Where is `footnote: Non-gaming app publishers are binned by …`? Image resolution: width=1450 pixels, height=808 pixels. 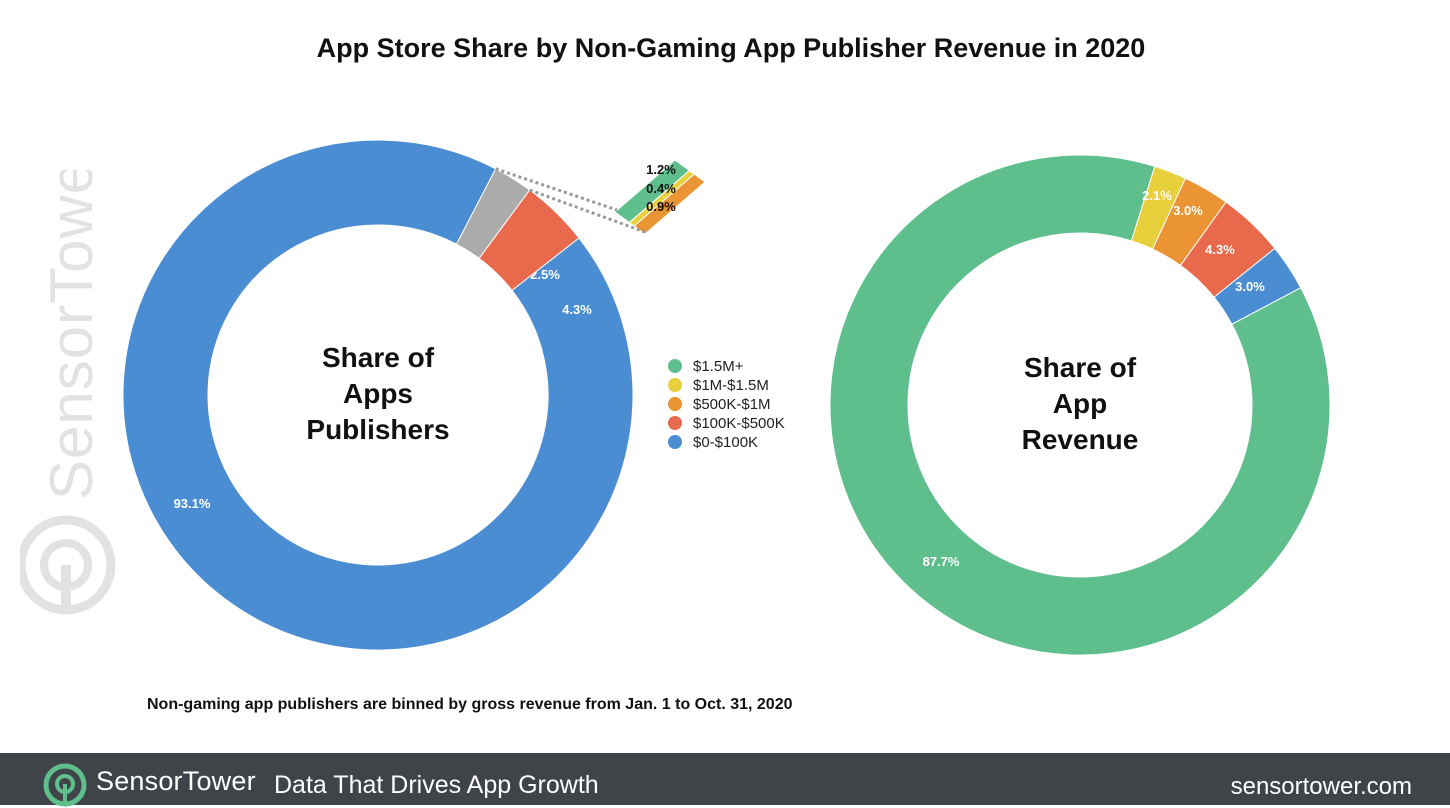
footnote: Non-gaming app publishers are binned by … is located at coordinates (470, 704).